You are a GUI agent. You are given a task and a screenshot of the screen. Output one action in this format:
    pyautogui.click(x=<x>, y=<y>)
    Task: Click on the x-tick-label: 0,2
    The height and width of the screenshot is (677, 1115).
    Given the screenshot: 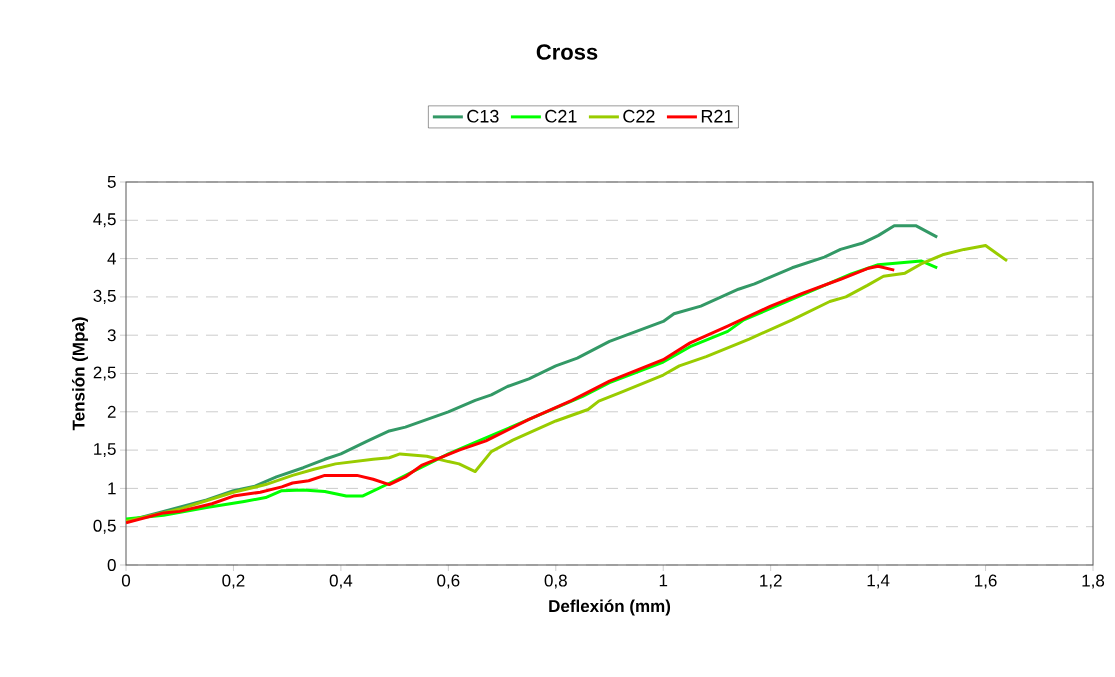 What is the action you would take?
    pyautogui.click(x=233, y=581)
    